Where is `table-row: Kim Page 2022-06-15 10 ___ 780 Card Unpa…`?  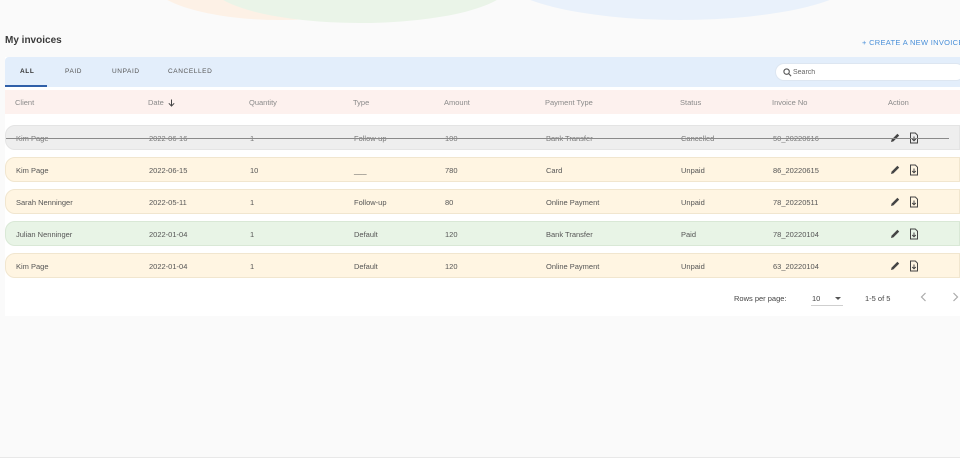 table-row: Kim Page 2022-06-15 10 ___ 780 Card Unpa… is located at coordinates (482, 169).